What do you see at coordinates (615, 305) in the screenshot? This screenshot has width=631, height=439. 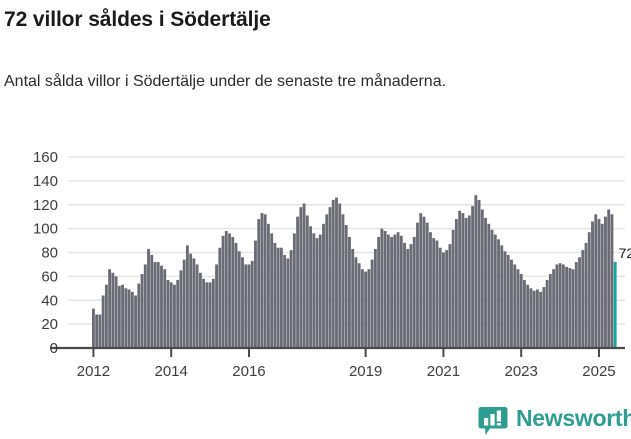 I see `bar-highlighted` at bounding box center [615, 305].